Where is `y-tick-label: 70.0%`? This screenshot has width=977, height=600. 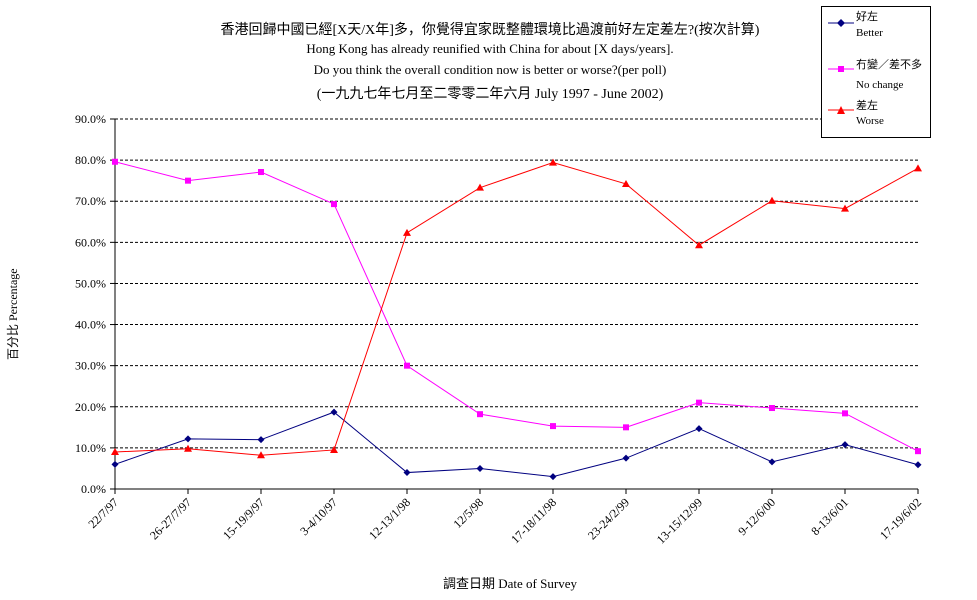
y-tick-label: 70.0% is located at coordinates (90, 201).